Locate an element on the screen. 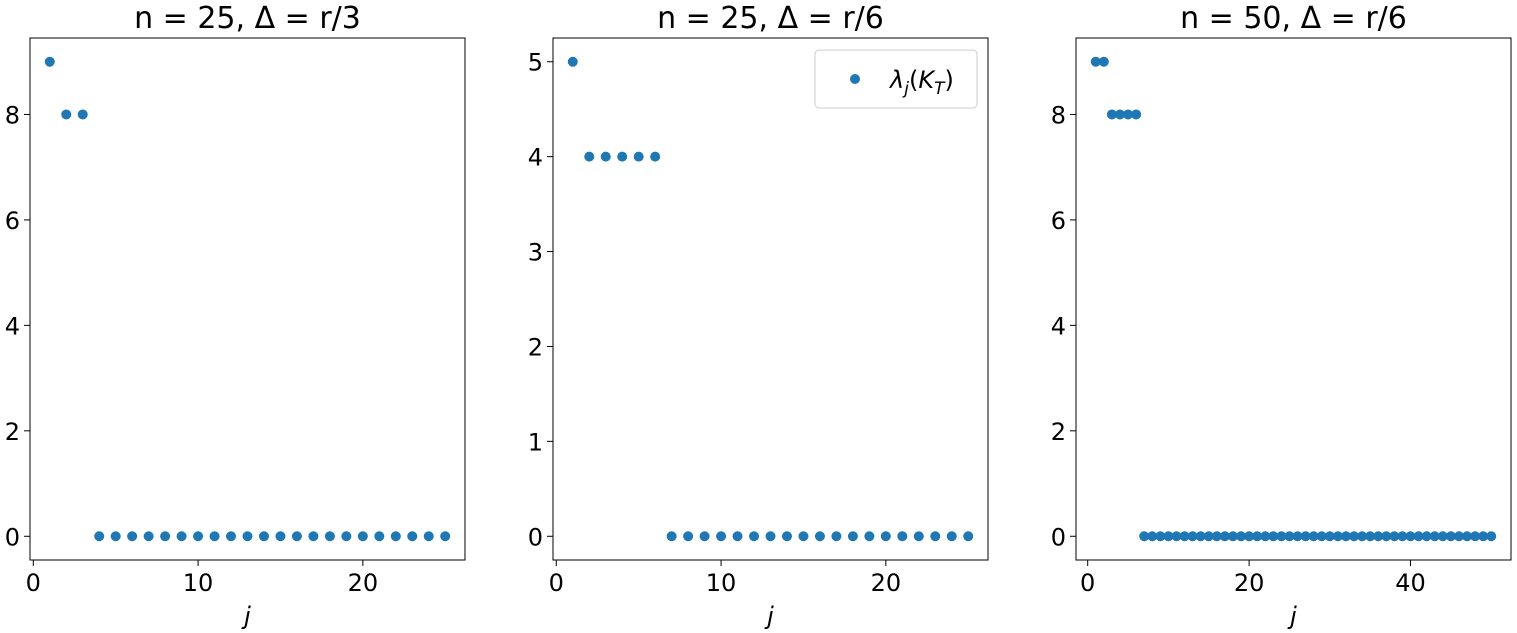  y-tick-label: 1 is located at coordinates (535, 442).